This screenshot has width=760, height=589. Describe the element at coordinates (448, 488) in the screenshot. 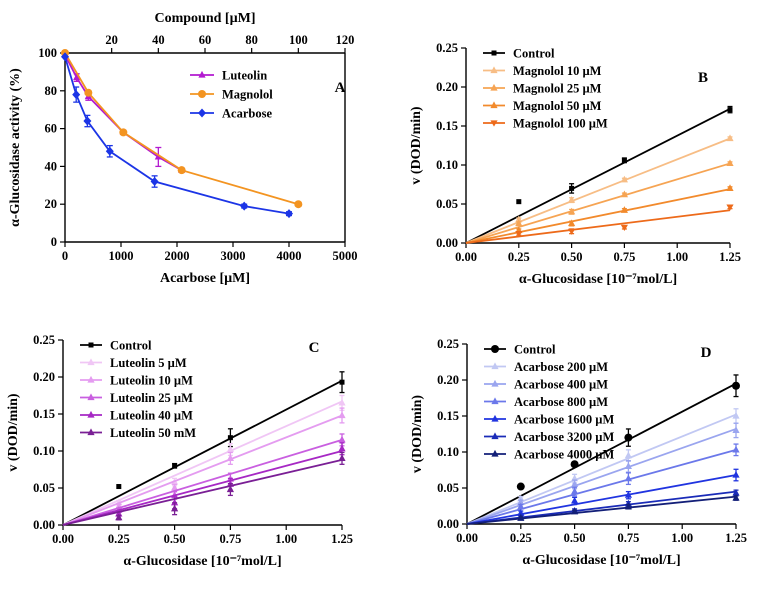

I see `y-tick-label: 0.05` at that location.